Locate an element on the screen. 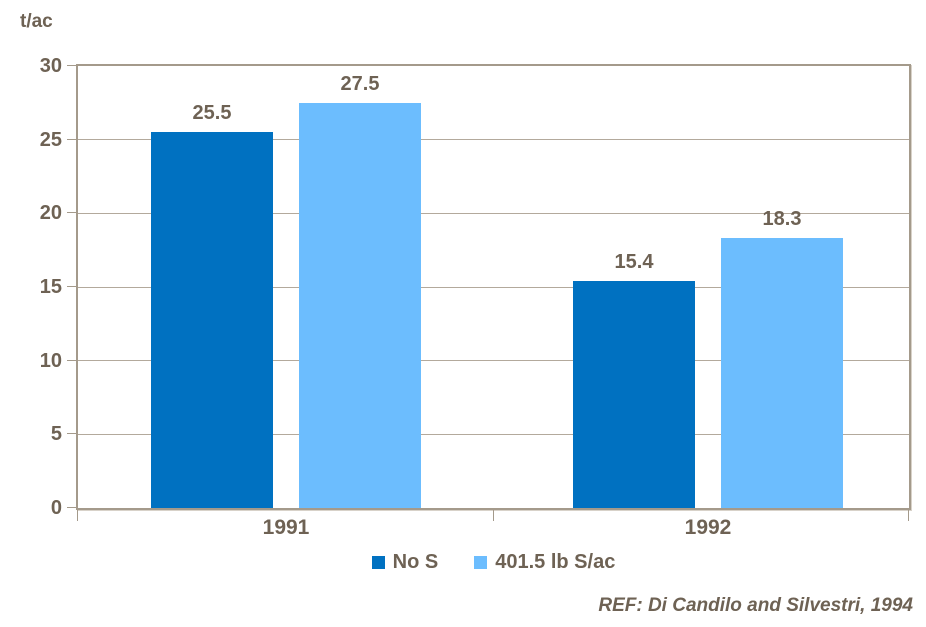 This screenshot has width=926, height=627. legend-label: No S is located at coordinates (415, 561).